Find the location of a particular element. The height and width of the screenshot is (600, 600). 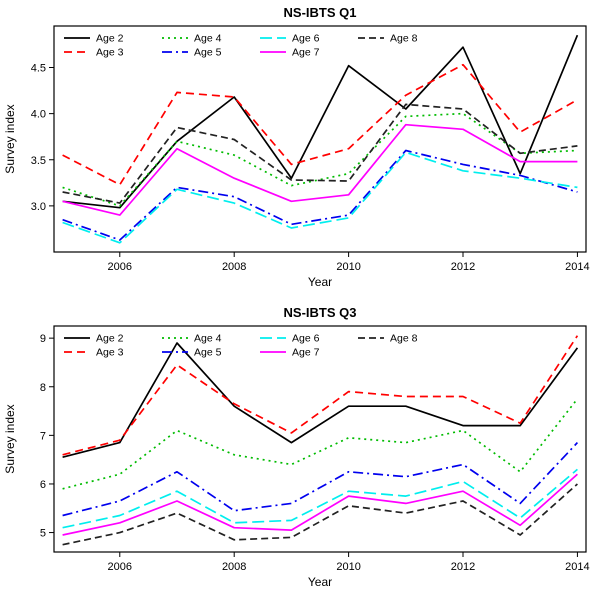

y-tick-label: 4.0 is located at coordinates (38, 115).